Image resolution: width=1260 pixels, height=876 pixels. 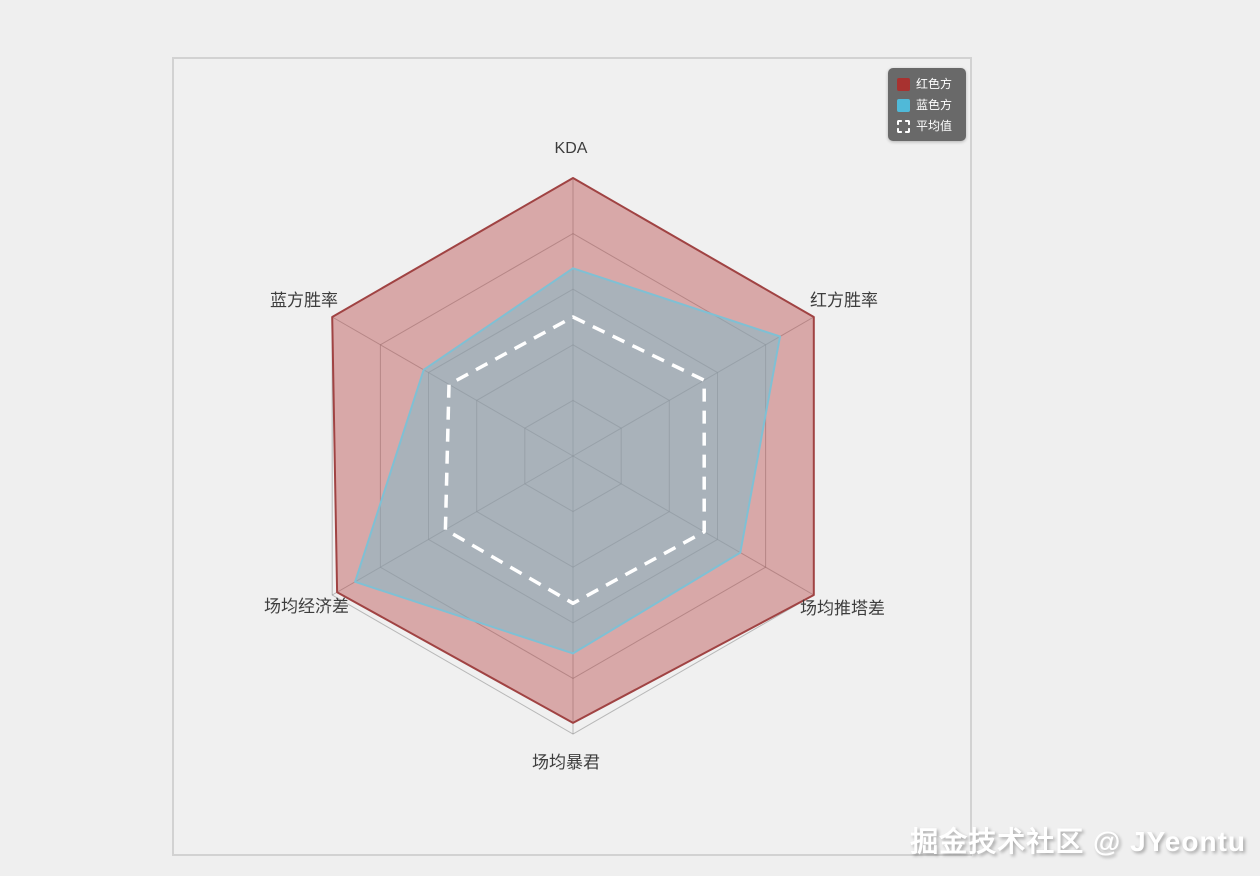 I want to click on legend-item-blue-team: 蓝色方, so click(x=927, y=105).